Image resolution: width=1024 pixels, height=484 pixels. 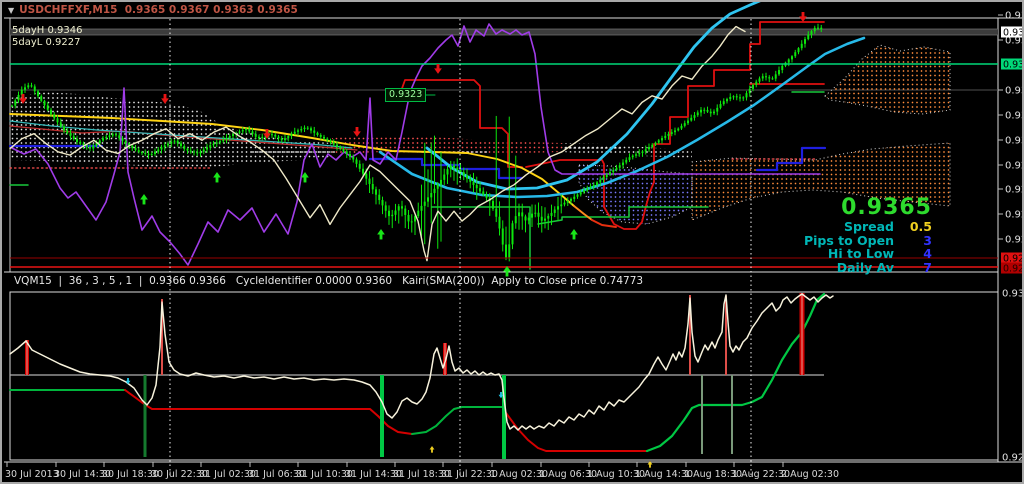 What do you see at coordinates (268, 412) in the screenshot?
I see `vq-red-signal` at bounding box center [268, 412].